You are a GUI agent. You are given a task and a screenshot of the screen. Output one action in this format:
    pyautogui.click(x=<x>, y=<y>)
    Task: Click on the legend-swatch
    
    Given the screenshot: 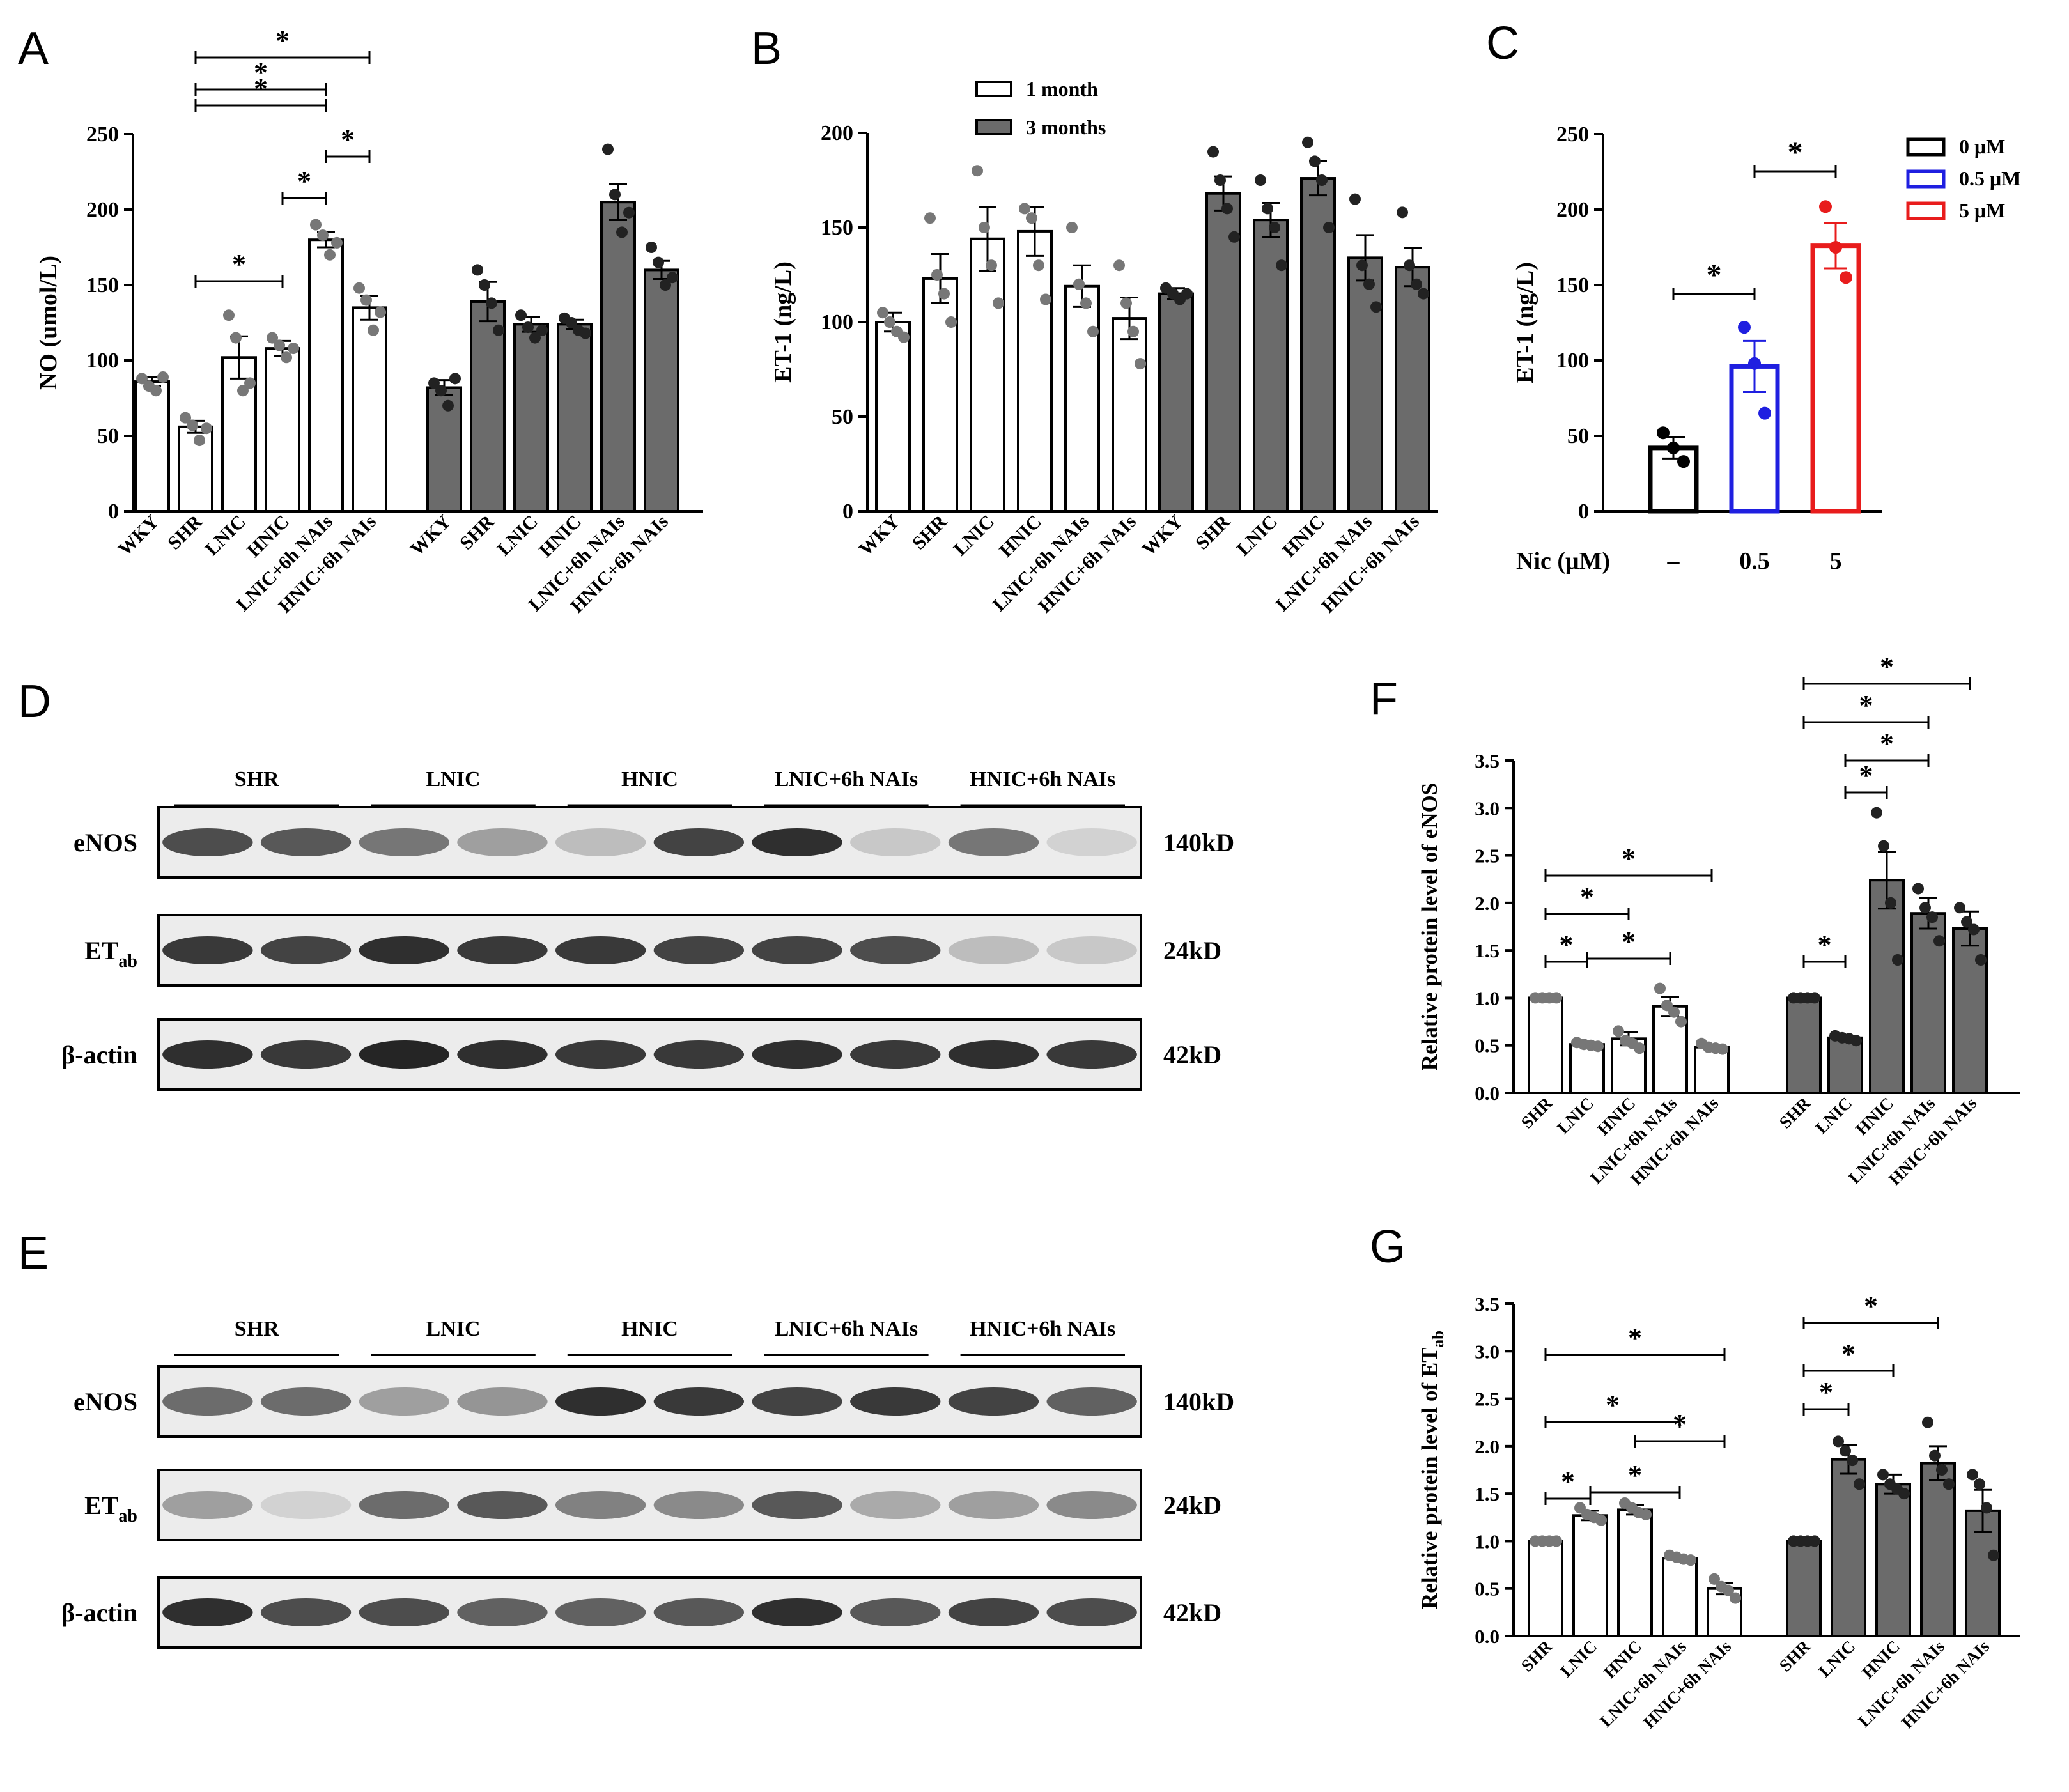 What is the action you would take?
    pyautogui.click(x=1926, y=179)
    